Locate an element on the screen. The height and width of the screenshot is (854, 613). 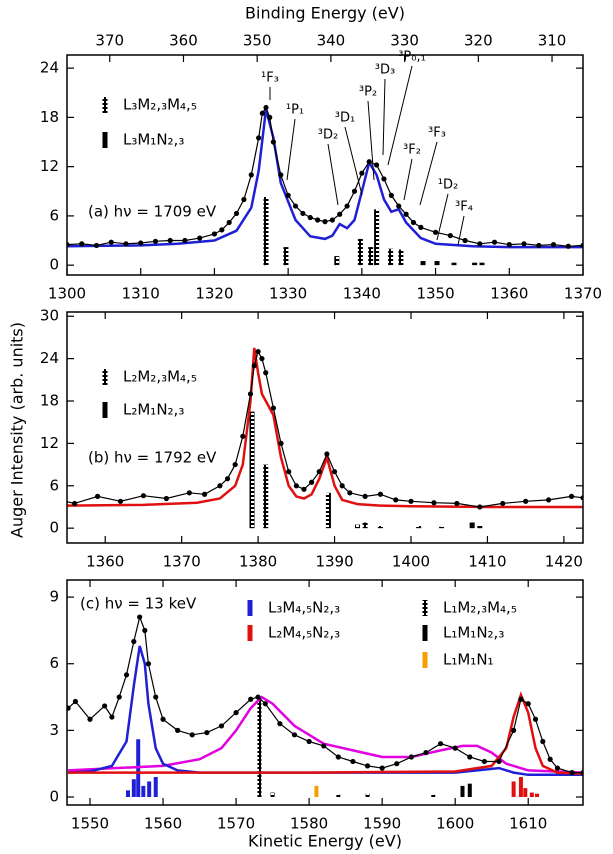
x-tick-label: 1610 is located at coordinates (528, 824).